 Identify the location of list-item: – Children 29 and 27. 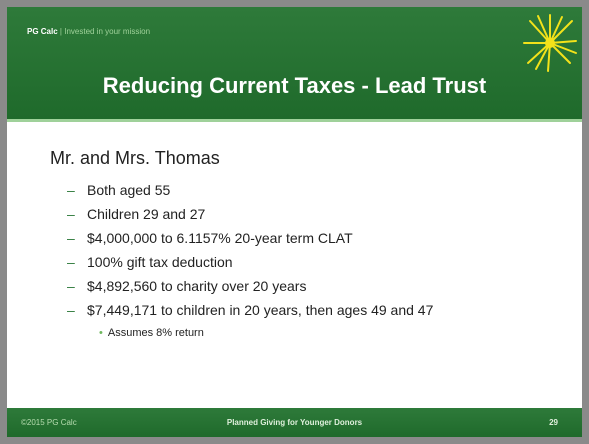
(297, 214).